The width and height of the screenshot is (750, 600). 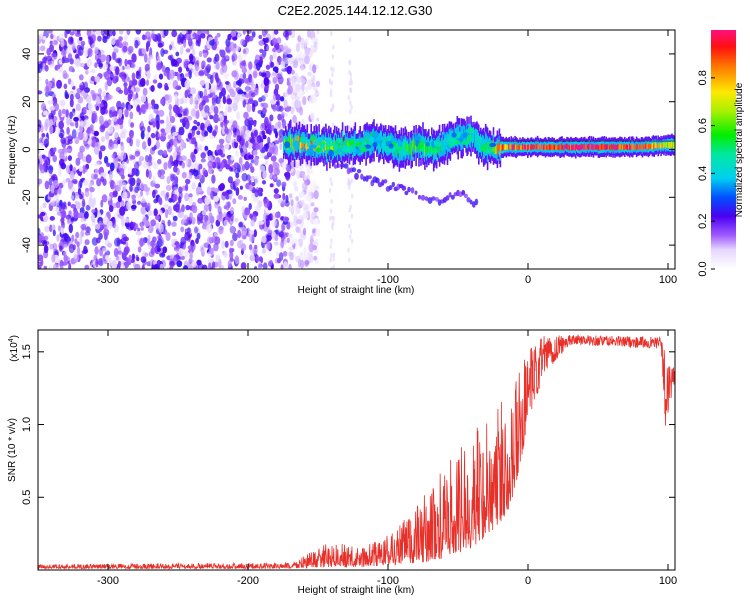 I want to click on colorbar-tick-label: 0.6, so click(x=703, y=125).